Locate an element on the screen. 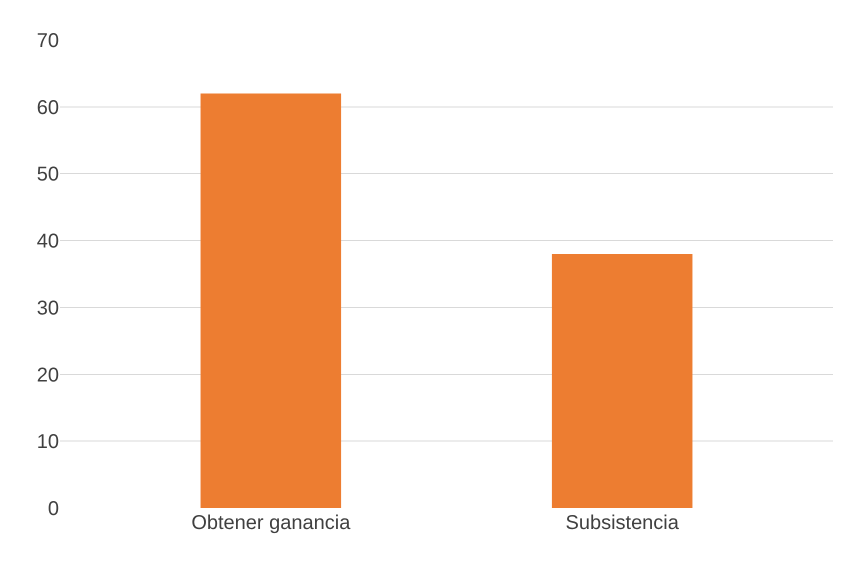 The image size is (863, 578). y-tick-label: 0 is located at coordinates (53, 509).